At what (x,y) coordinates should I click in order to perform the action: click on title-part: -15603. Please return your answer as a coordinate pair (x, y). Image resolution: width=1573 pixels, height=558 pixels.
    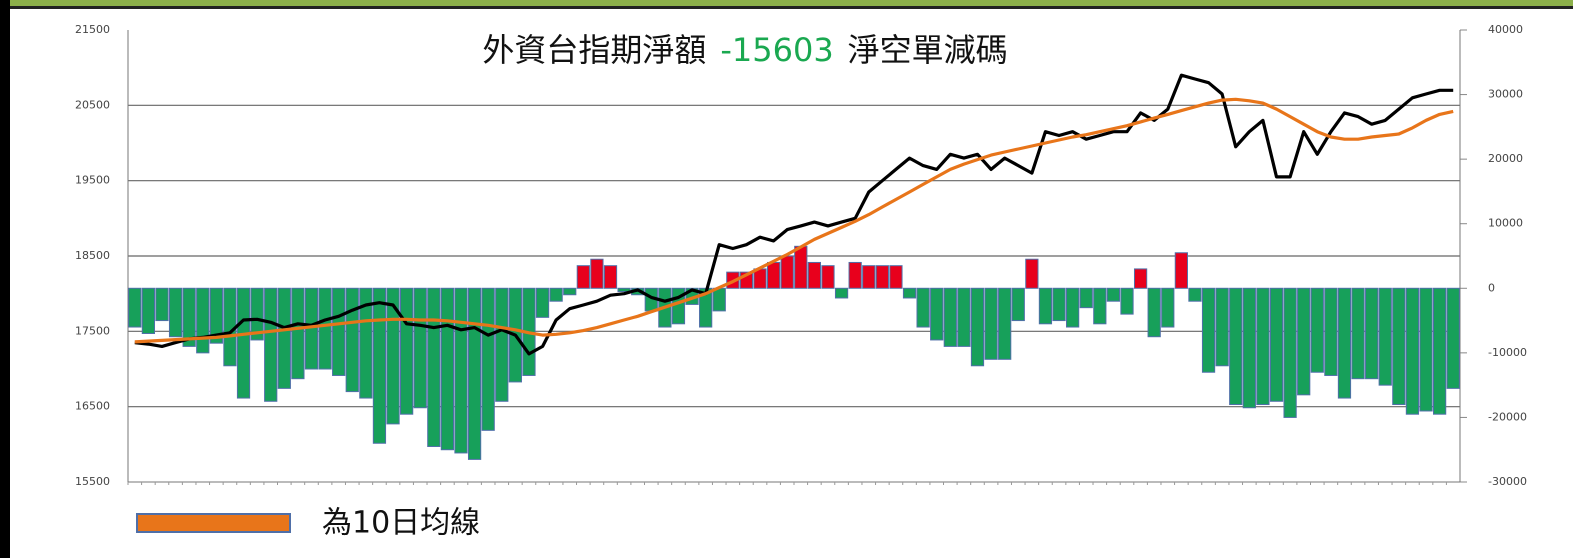
    Looking at the image, I should click on (776, 50).